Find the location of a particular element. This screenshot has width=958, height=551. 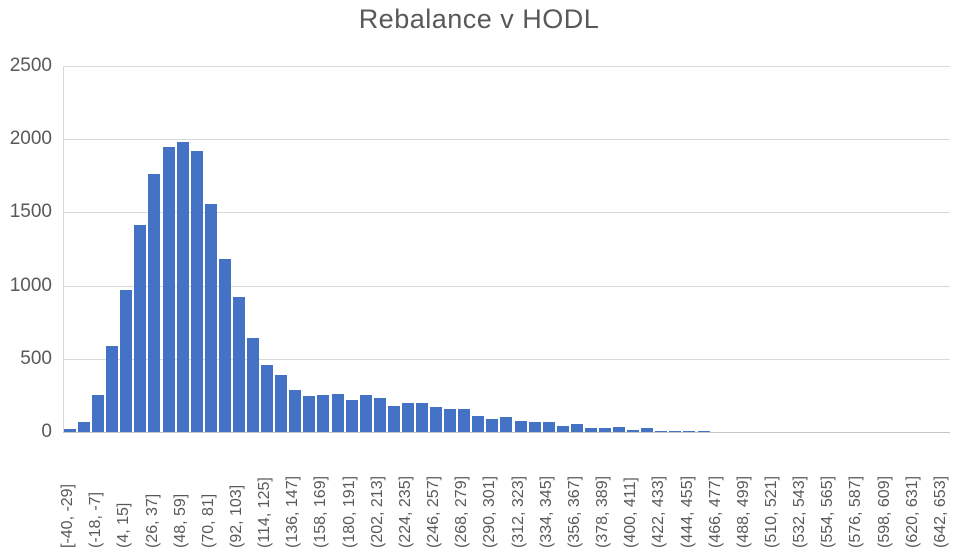

x-axis-tick-label: (334, 345] is located at coordinates (546, 511).